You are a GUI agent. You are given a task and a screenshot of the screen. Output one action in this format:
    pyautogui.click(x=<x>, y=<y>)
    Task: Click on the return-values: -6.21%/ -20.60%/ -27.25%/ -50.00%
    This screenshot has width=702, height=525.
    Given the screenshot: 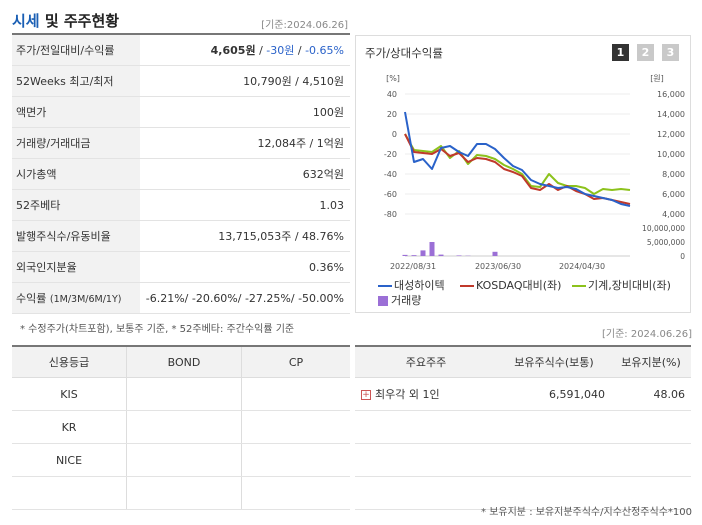 What is the action you would take?
    pyautogui.click(x=244, y=298)
    